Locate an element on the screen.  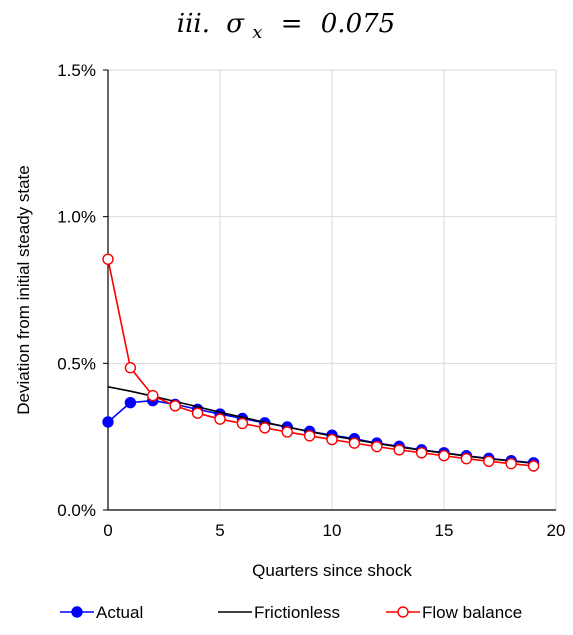
title-symbol: σ is located at coordinates (235, 24).